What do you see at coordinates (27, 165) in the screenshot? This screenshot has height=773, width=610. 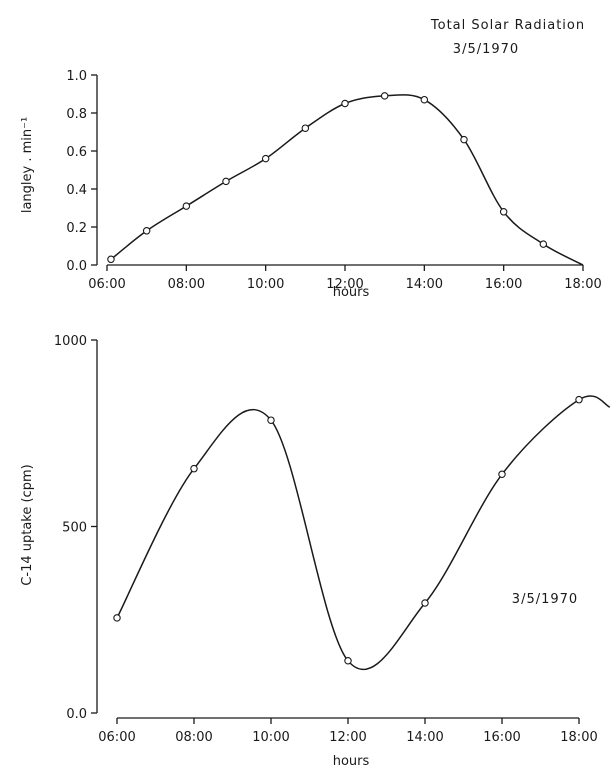 I see `y-axis-label: langley . min⁻¹` at bounding box center [27, 165].